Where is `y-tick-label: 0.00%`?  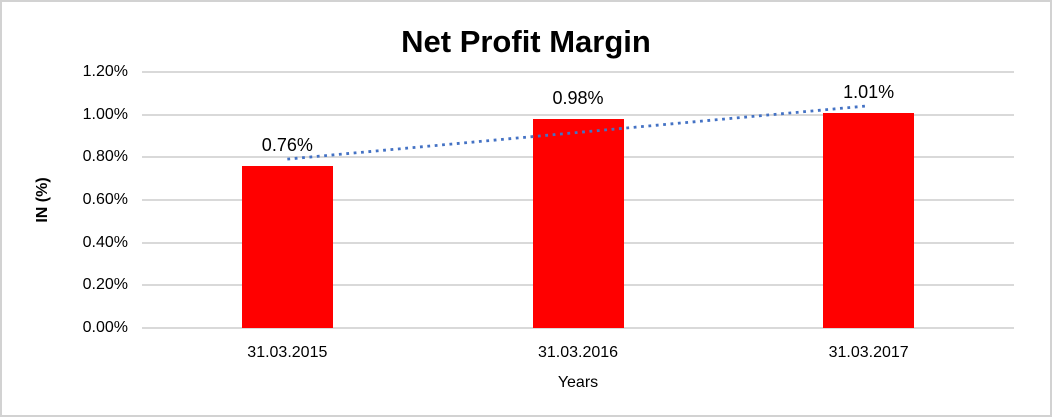
y-tick-label: 0.00% is located at coordinates (105, 327).